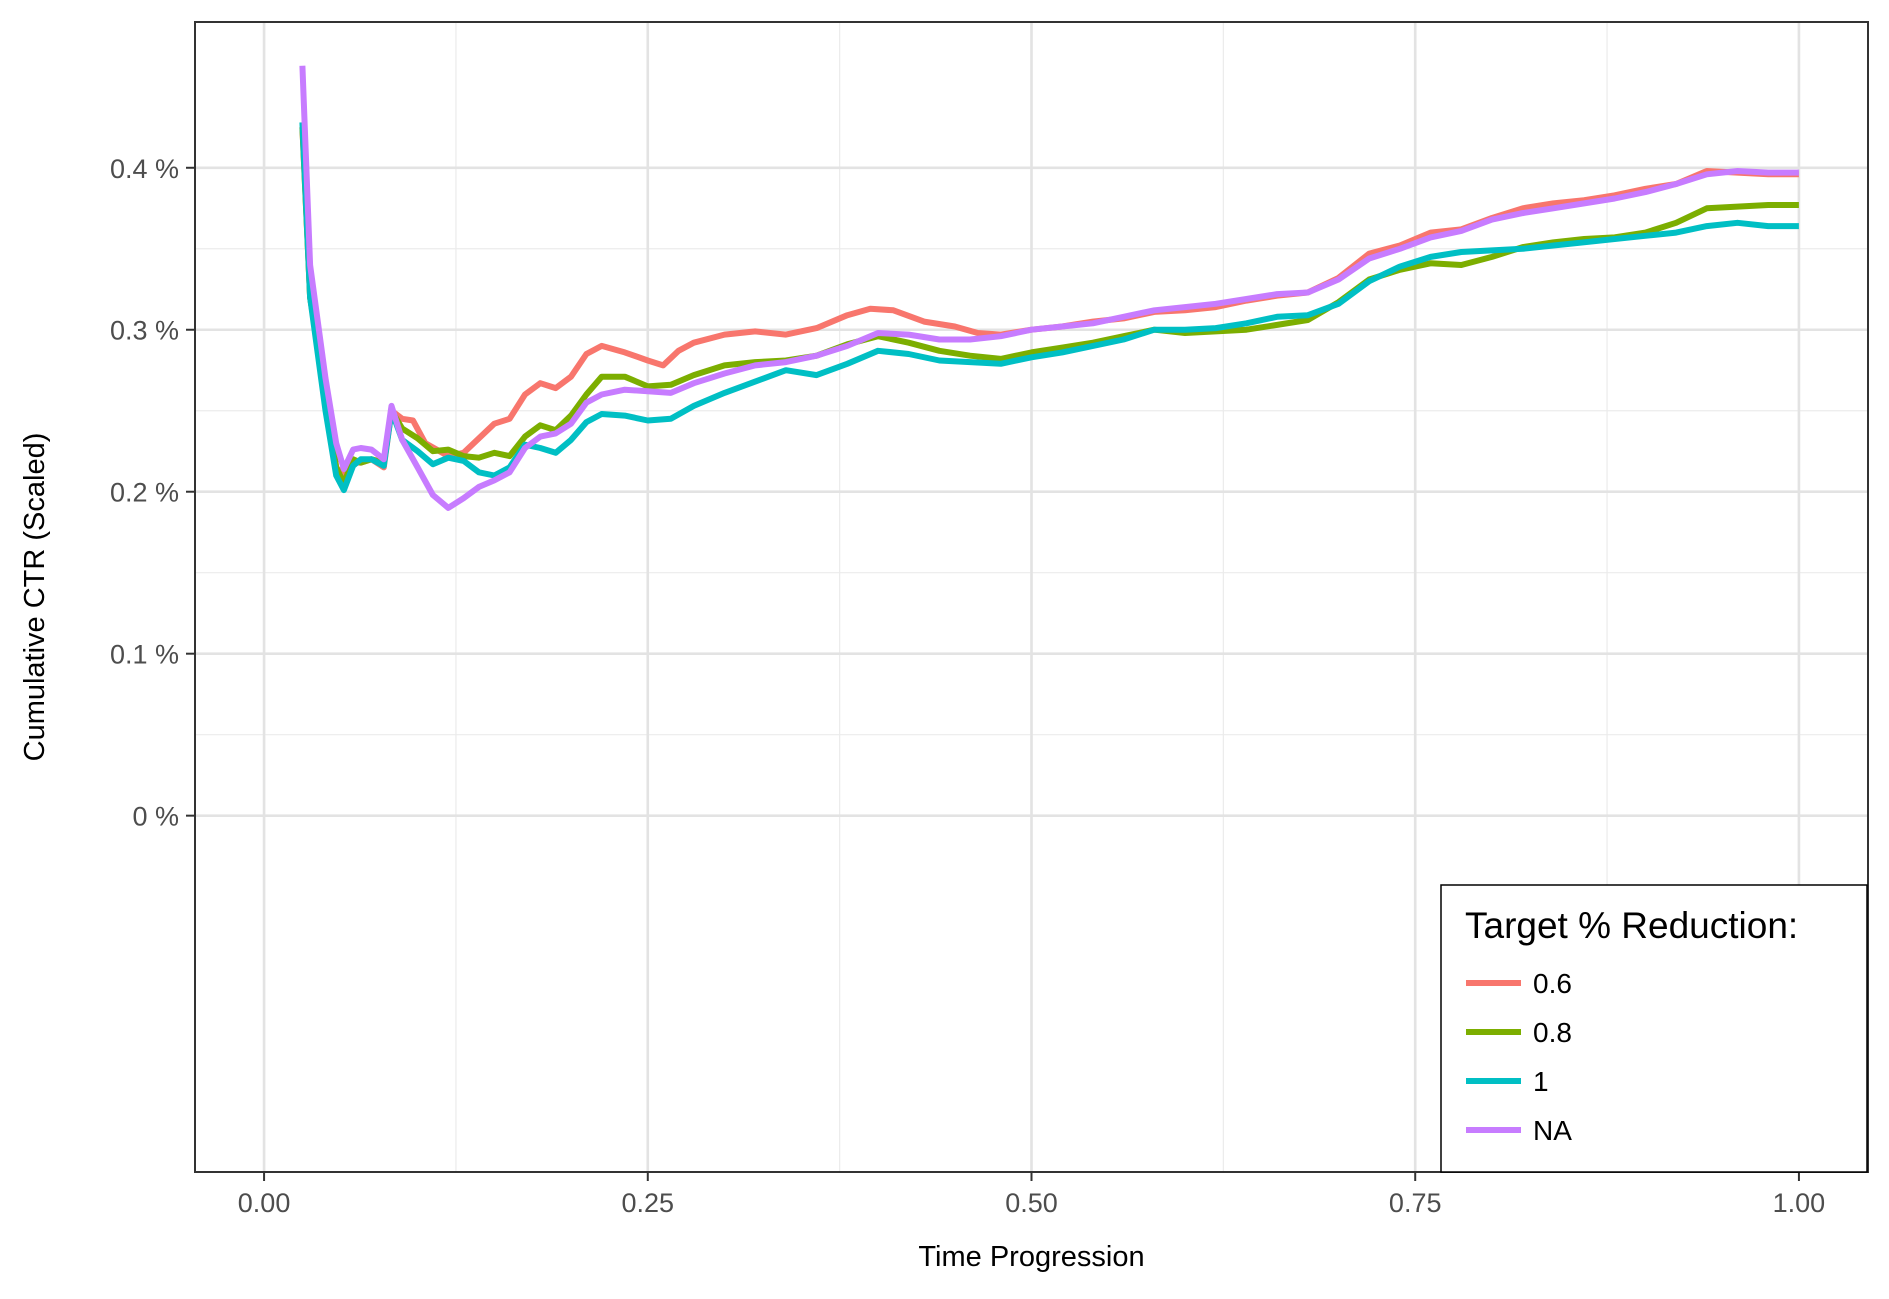 The height and width of the screenshot is (1299, 1889). Describe the element at coordinates (144, 493) in the screenshot. I see `y-tick-label: 0.2 %` at that location.